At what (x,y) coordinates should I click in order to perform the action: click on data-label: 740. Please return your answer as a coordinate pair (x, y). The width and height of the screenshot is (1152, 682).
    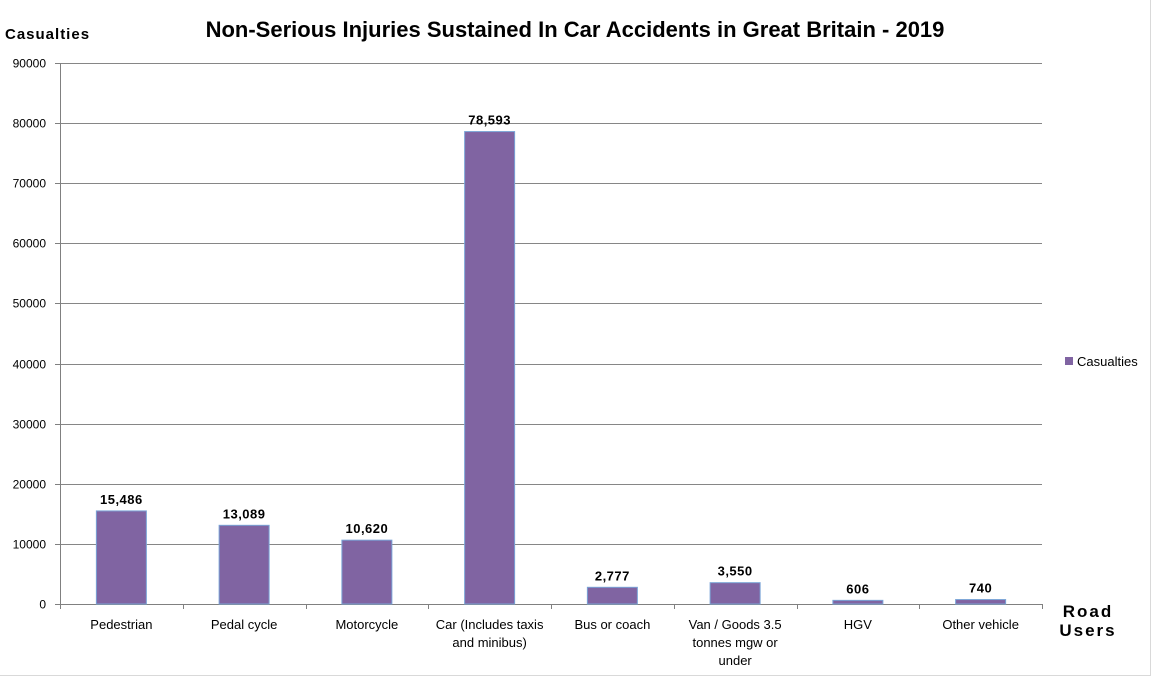
    Looking at the image, I should click on (980, 588).